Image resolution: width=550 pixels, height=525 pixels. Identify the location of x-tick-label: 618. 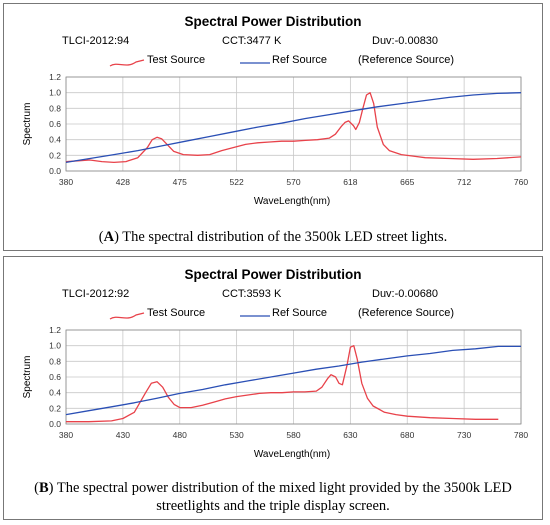
(350, 182).